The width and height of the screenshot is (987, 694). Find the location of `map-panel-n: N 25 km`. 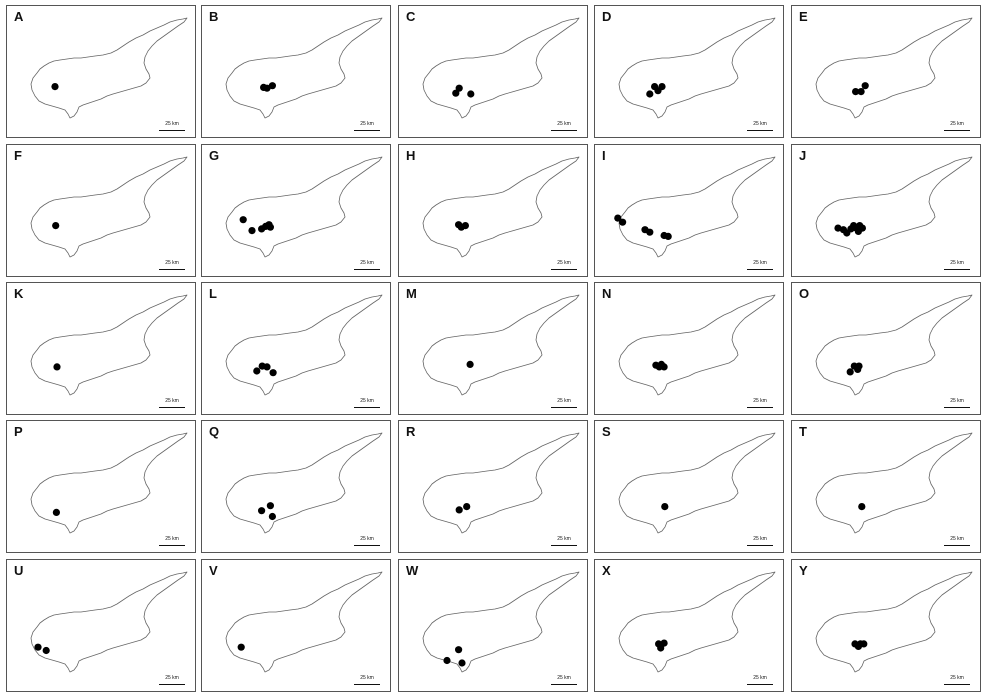

map-panel-n: N 25 km is located at coordinates (689, 348).